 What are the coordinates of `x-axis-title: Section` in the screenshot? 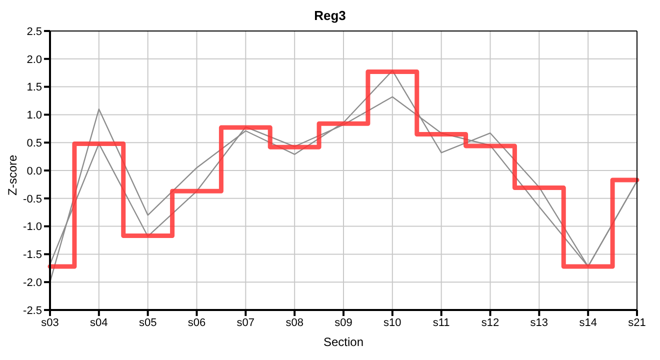 It's located at (343, 342).